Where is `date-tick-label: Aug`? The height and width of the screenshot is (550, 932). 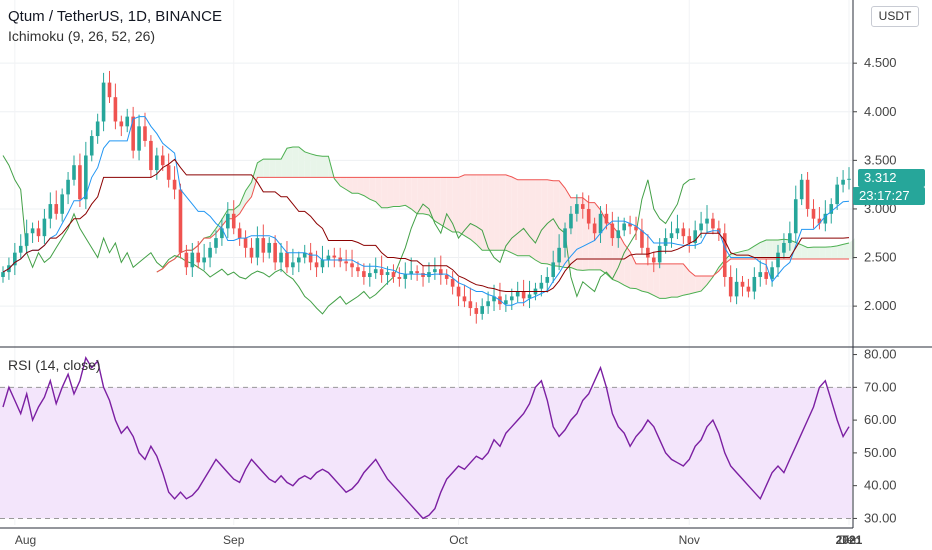 date-tick-label: Aug is located at coordinates (25, 540).